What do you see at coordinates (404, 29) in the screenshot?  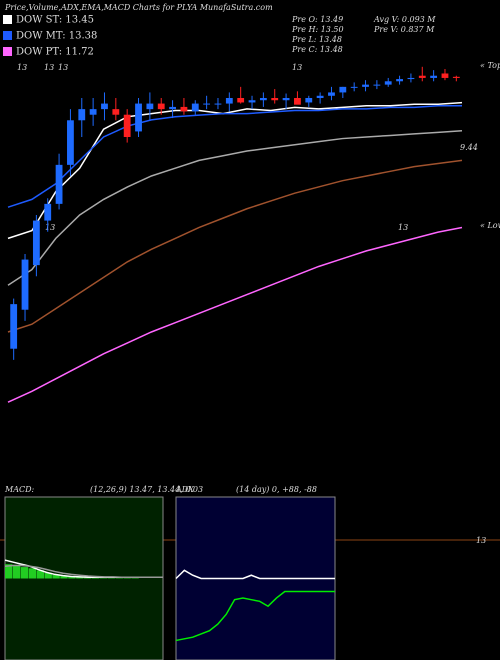 I see `info: Pre V: 0.837 M` at bounding box center [404, 29].